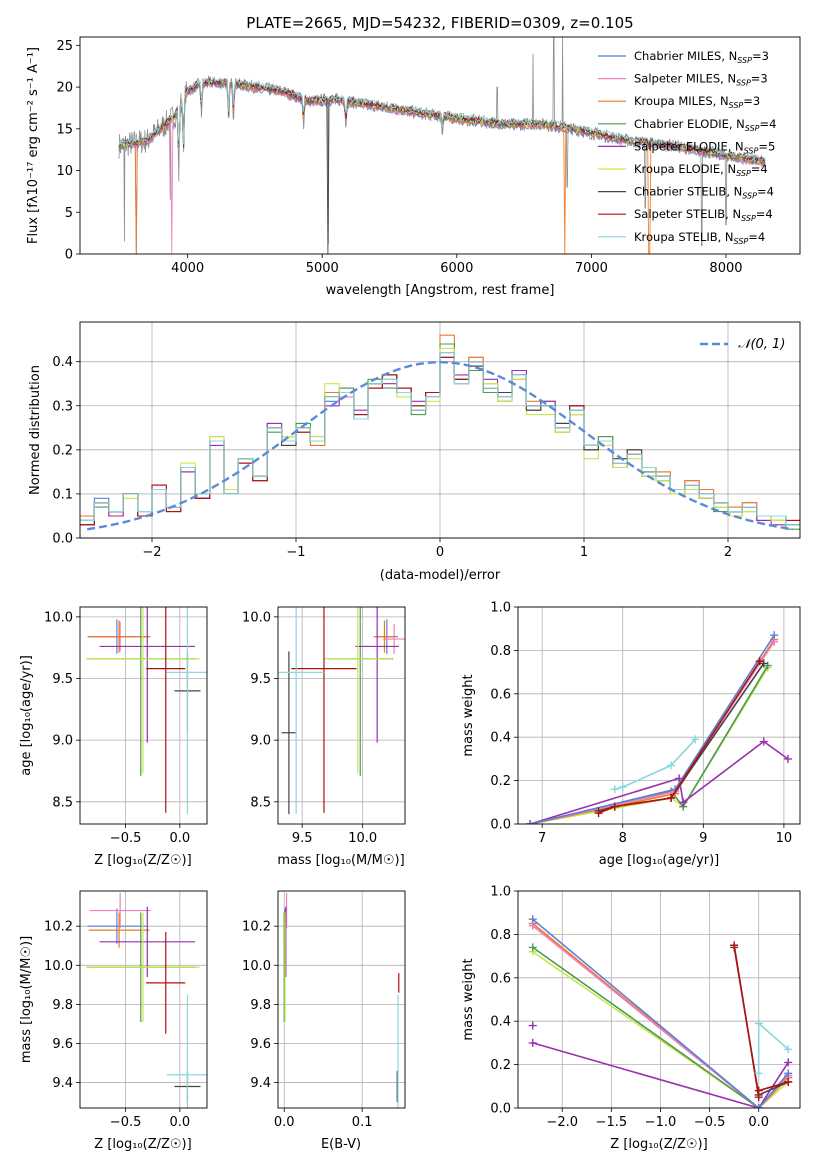 This screenshot has height=1170, width=819. I want to click on x-tick-label: −0.5, so click(710, 1122).